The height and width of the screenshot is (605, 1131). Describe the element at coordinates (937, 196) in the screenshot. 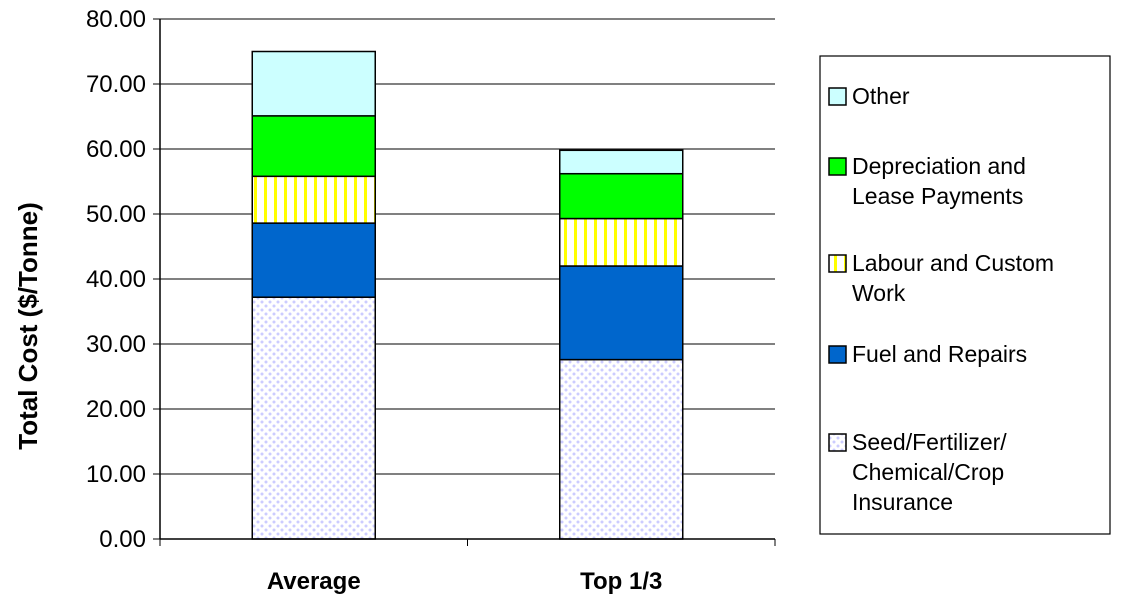

I see `legend-label: Lease Payments` at that location.